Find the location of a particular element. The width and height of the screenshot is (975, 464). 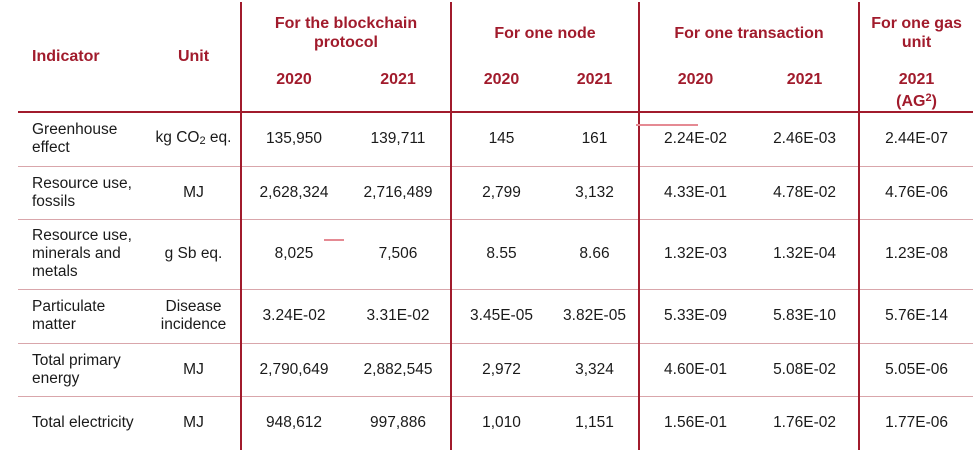

unit-cell: Disease incidence is located at coordinates (194, 316).